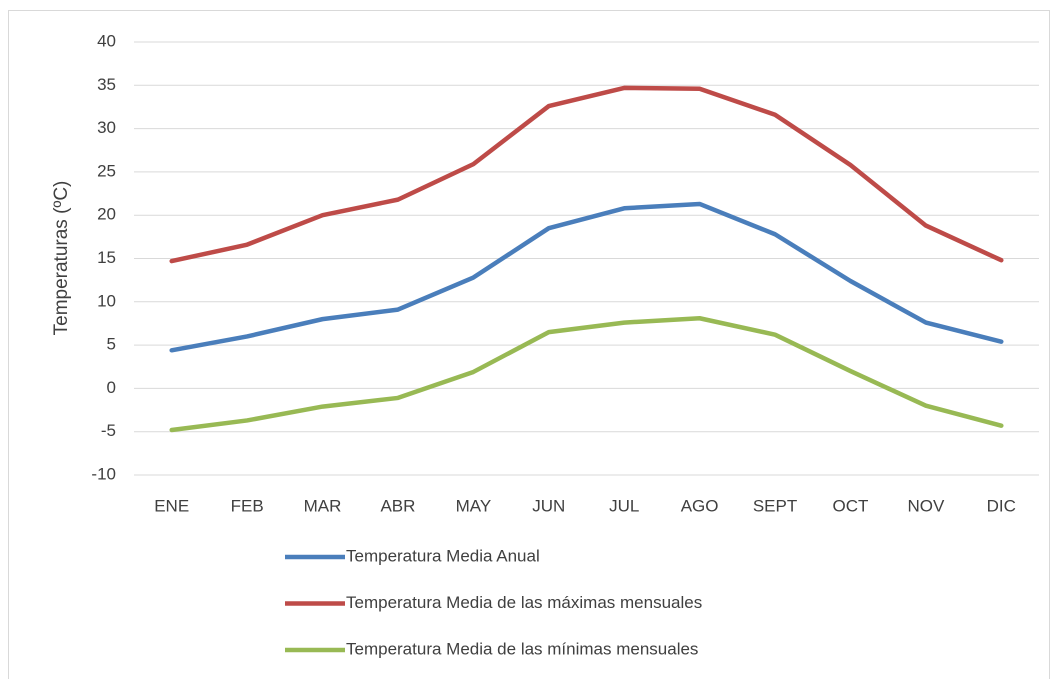 Image resolution: width=1059 pixels, height=679 pixels. I want to click on y-tick-label: 10, so click(106, 300).